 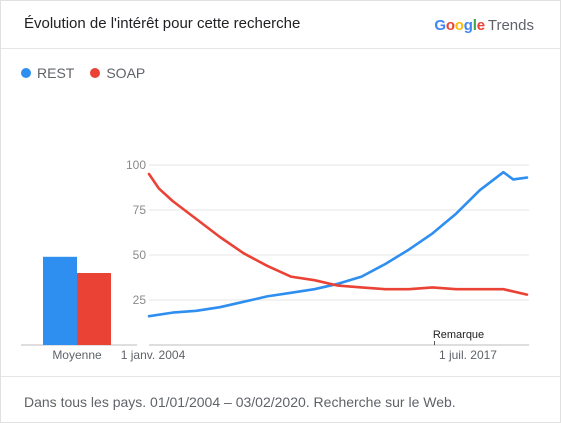 What do you see at coordinates (26, 73) in the screenshot?
I see `legend-dot-rest` at bounding box center [26, 73].